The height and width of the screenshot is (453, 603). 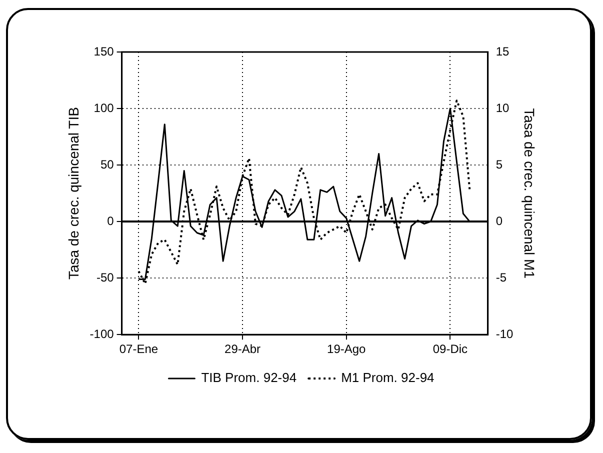 What do you see at coordinates (73, 193) in the screenshot?
I see `y-axis-title: Tasa de crec. quincenal TIB` at bounding box center [73, 193].